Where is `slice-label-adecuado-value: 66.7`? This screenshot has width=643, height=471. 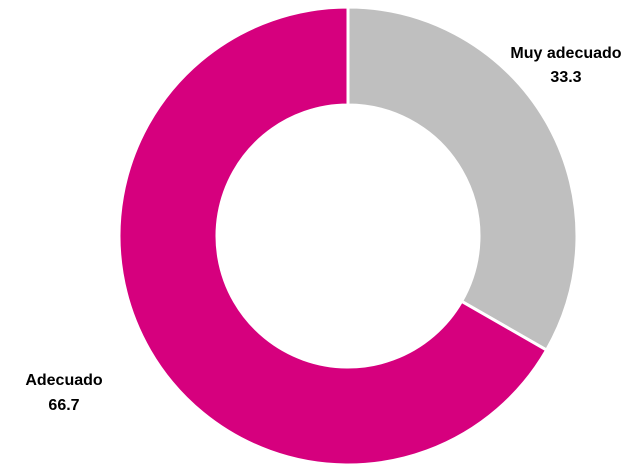 slice-label-adecuado-value: 66.7 is located at coordinates (63, 405).